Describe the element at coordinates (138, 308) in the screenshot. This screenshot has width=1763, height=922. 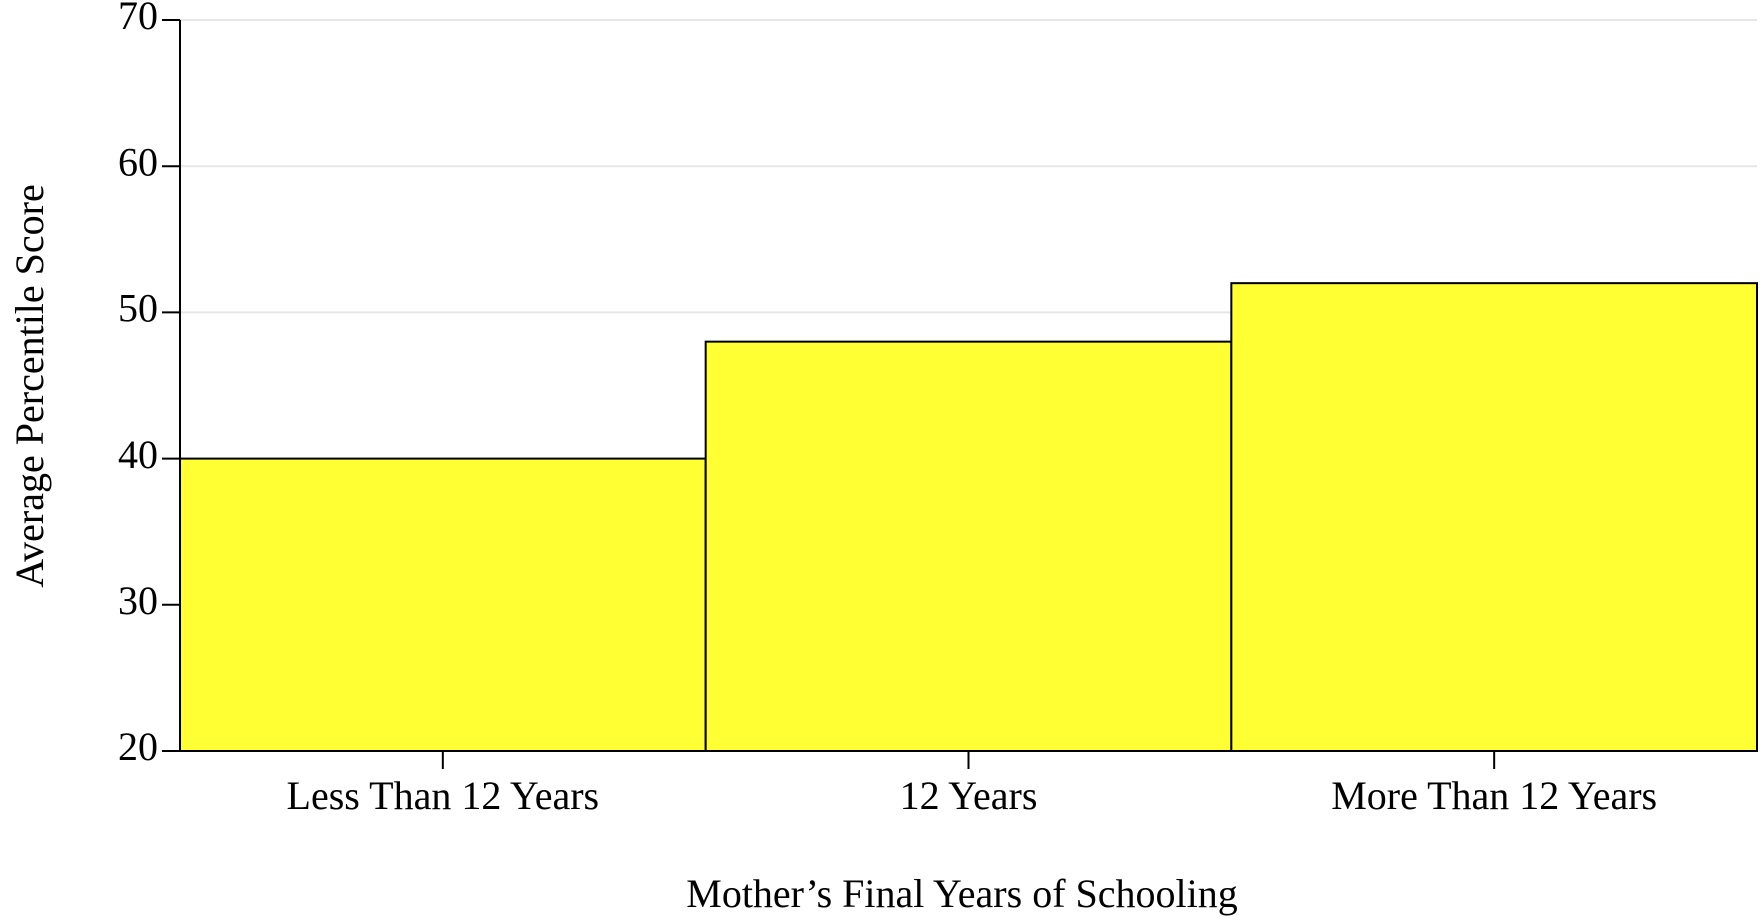
I see `y-tick-label: 50` at that location.